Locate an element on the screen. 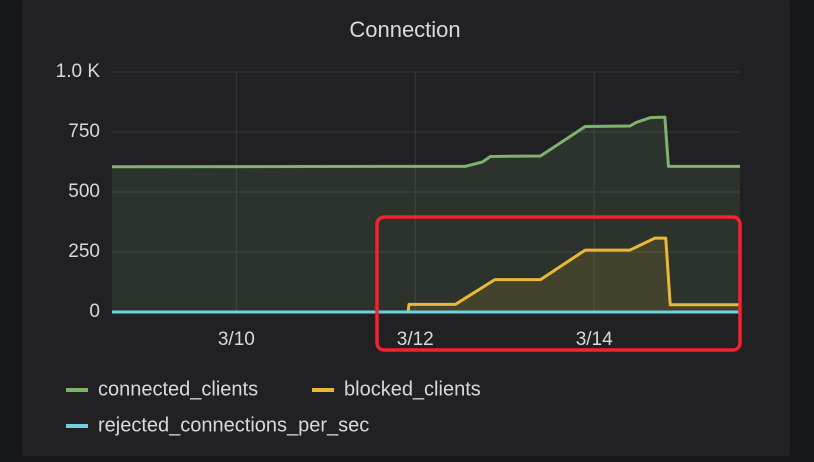 The width and height of the screenshot is (814, 462). chart-title: Connection is located at coordinates (404, 29).